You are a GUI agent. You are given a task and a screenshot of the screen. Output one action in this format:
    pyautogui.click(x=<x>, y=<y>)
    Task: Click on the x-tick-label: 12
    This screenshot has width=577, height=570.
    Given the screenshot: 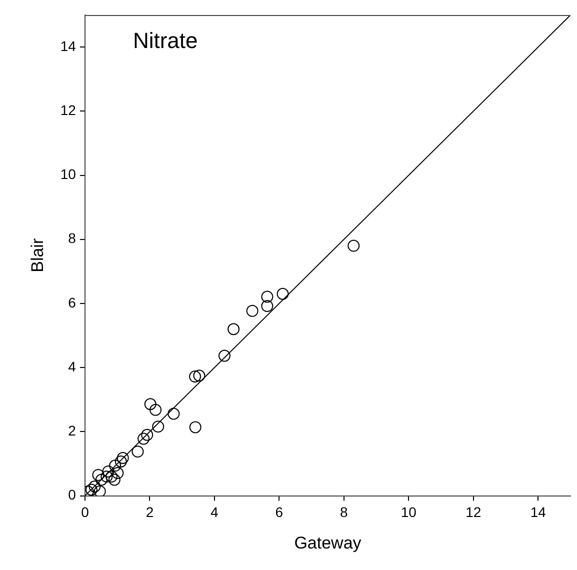 What is the action you would take?
    pyautogui.click(x=474, y=512)
    